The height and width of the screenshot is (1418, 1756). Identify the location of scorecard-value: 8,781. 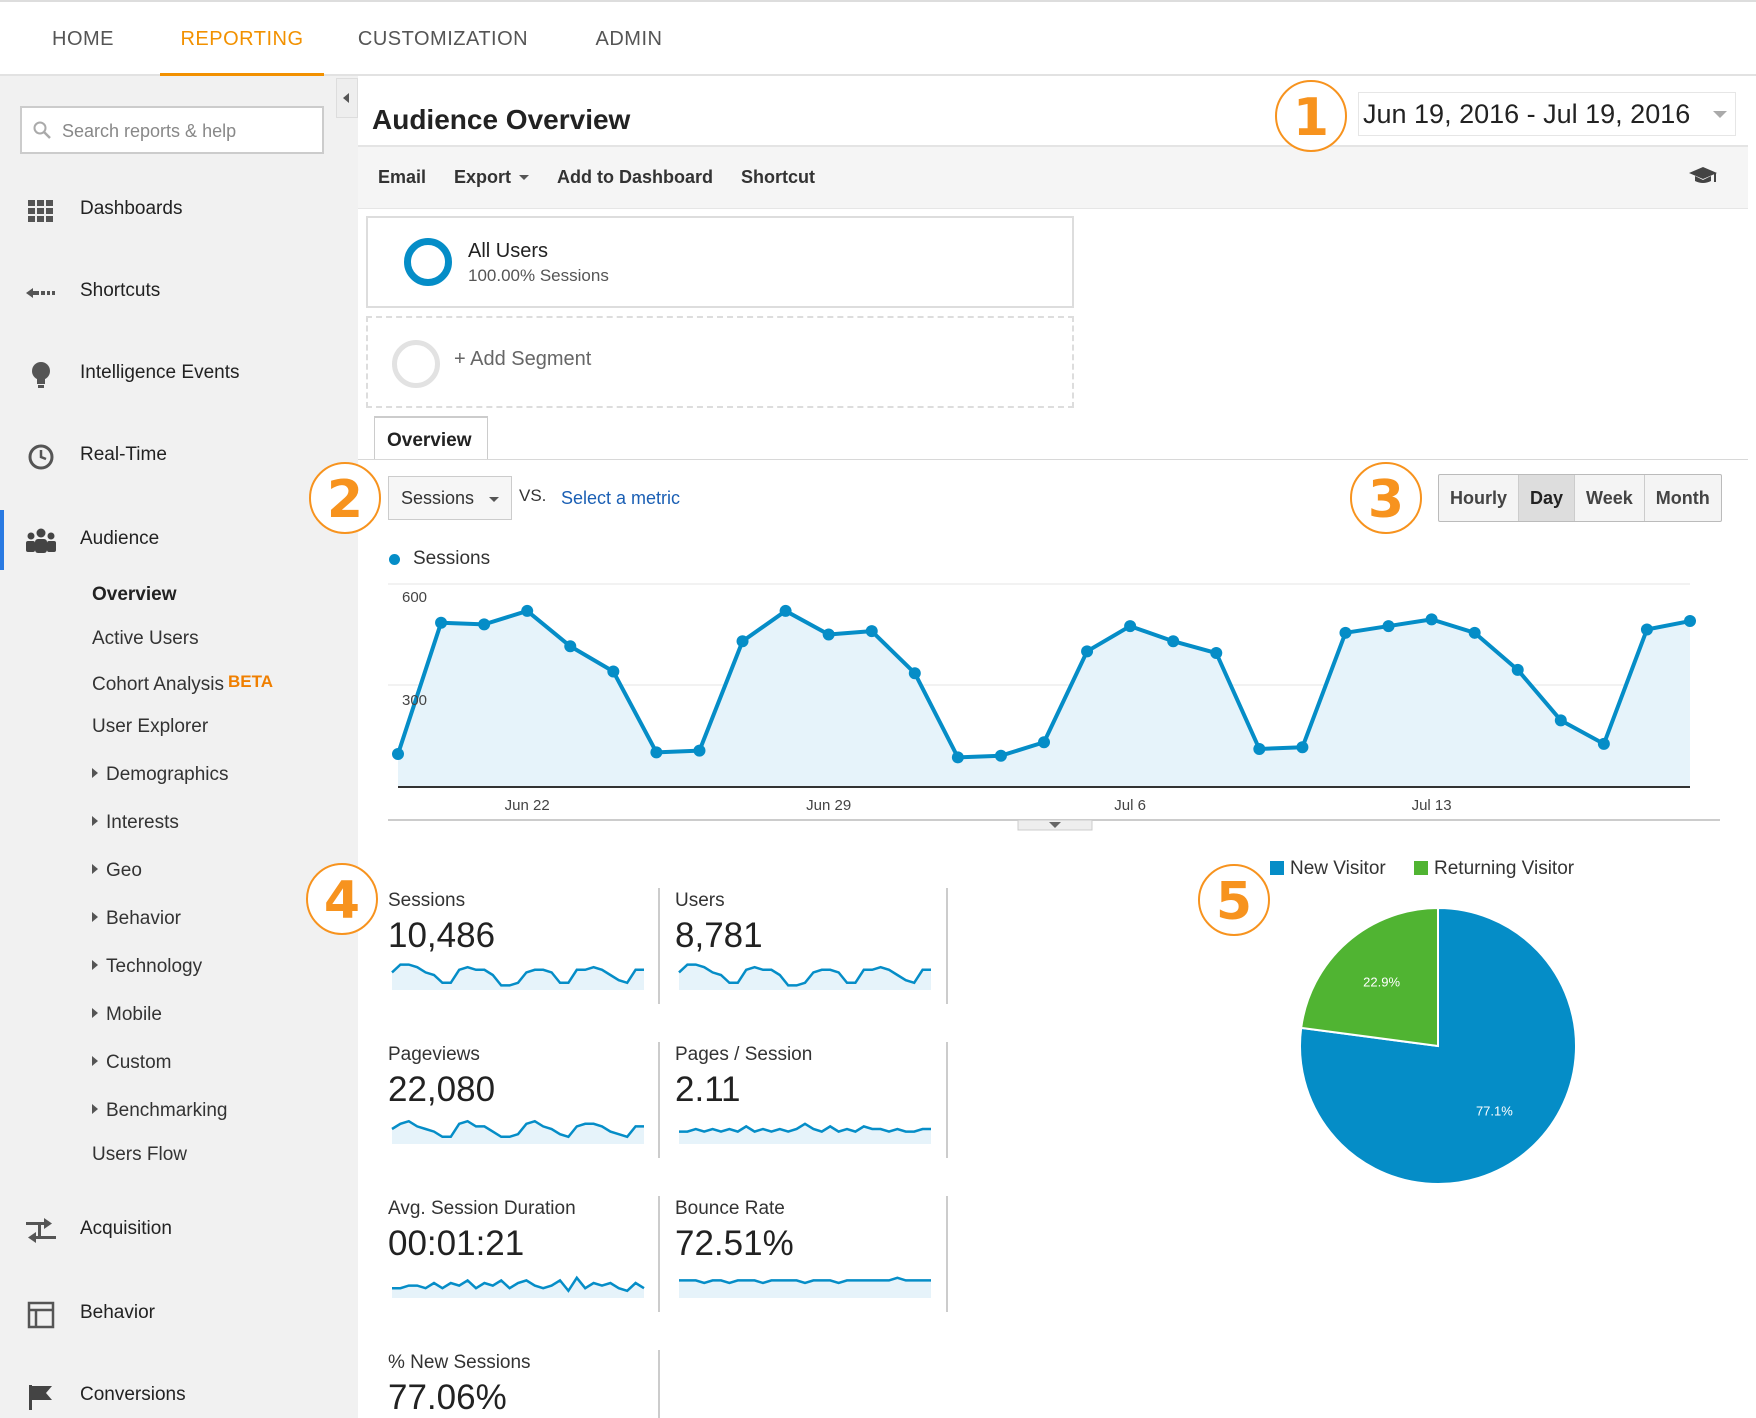
(719, 935).